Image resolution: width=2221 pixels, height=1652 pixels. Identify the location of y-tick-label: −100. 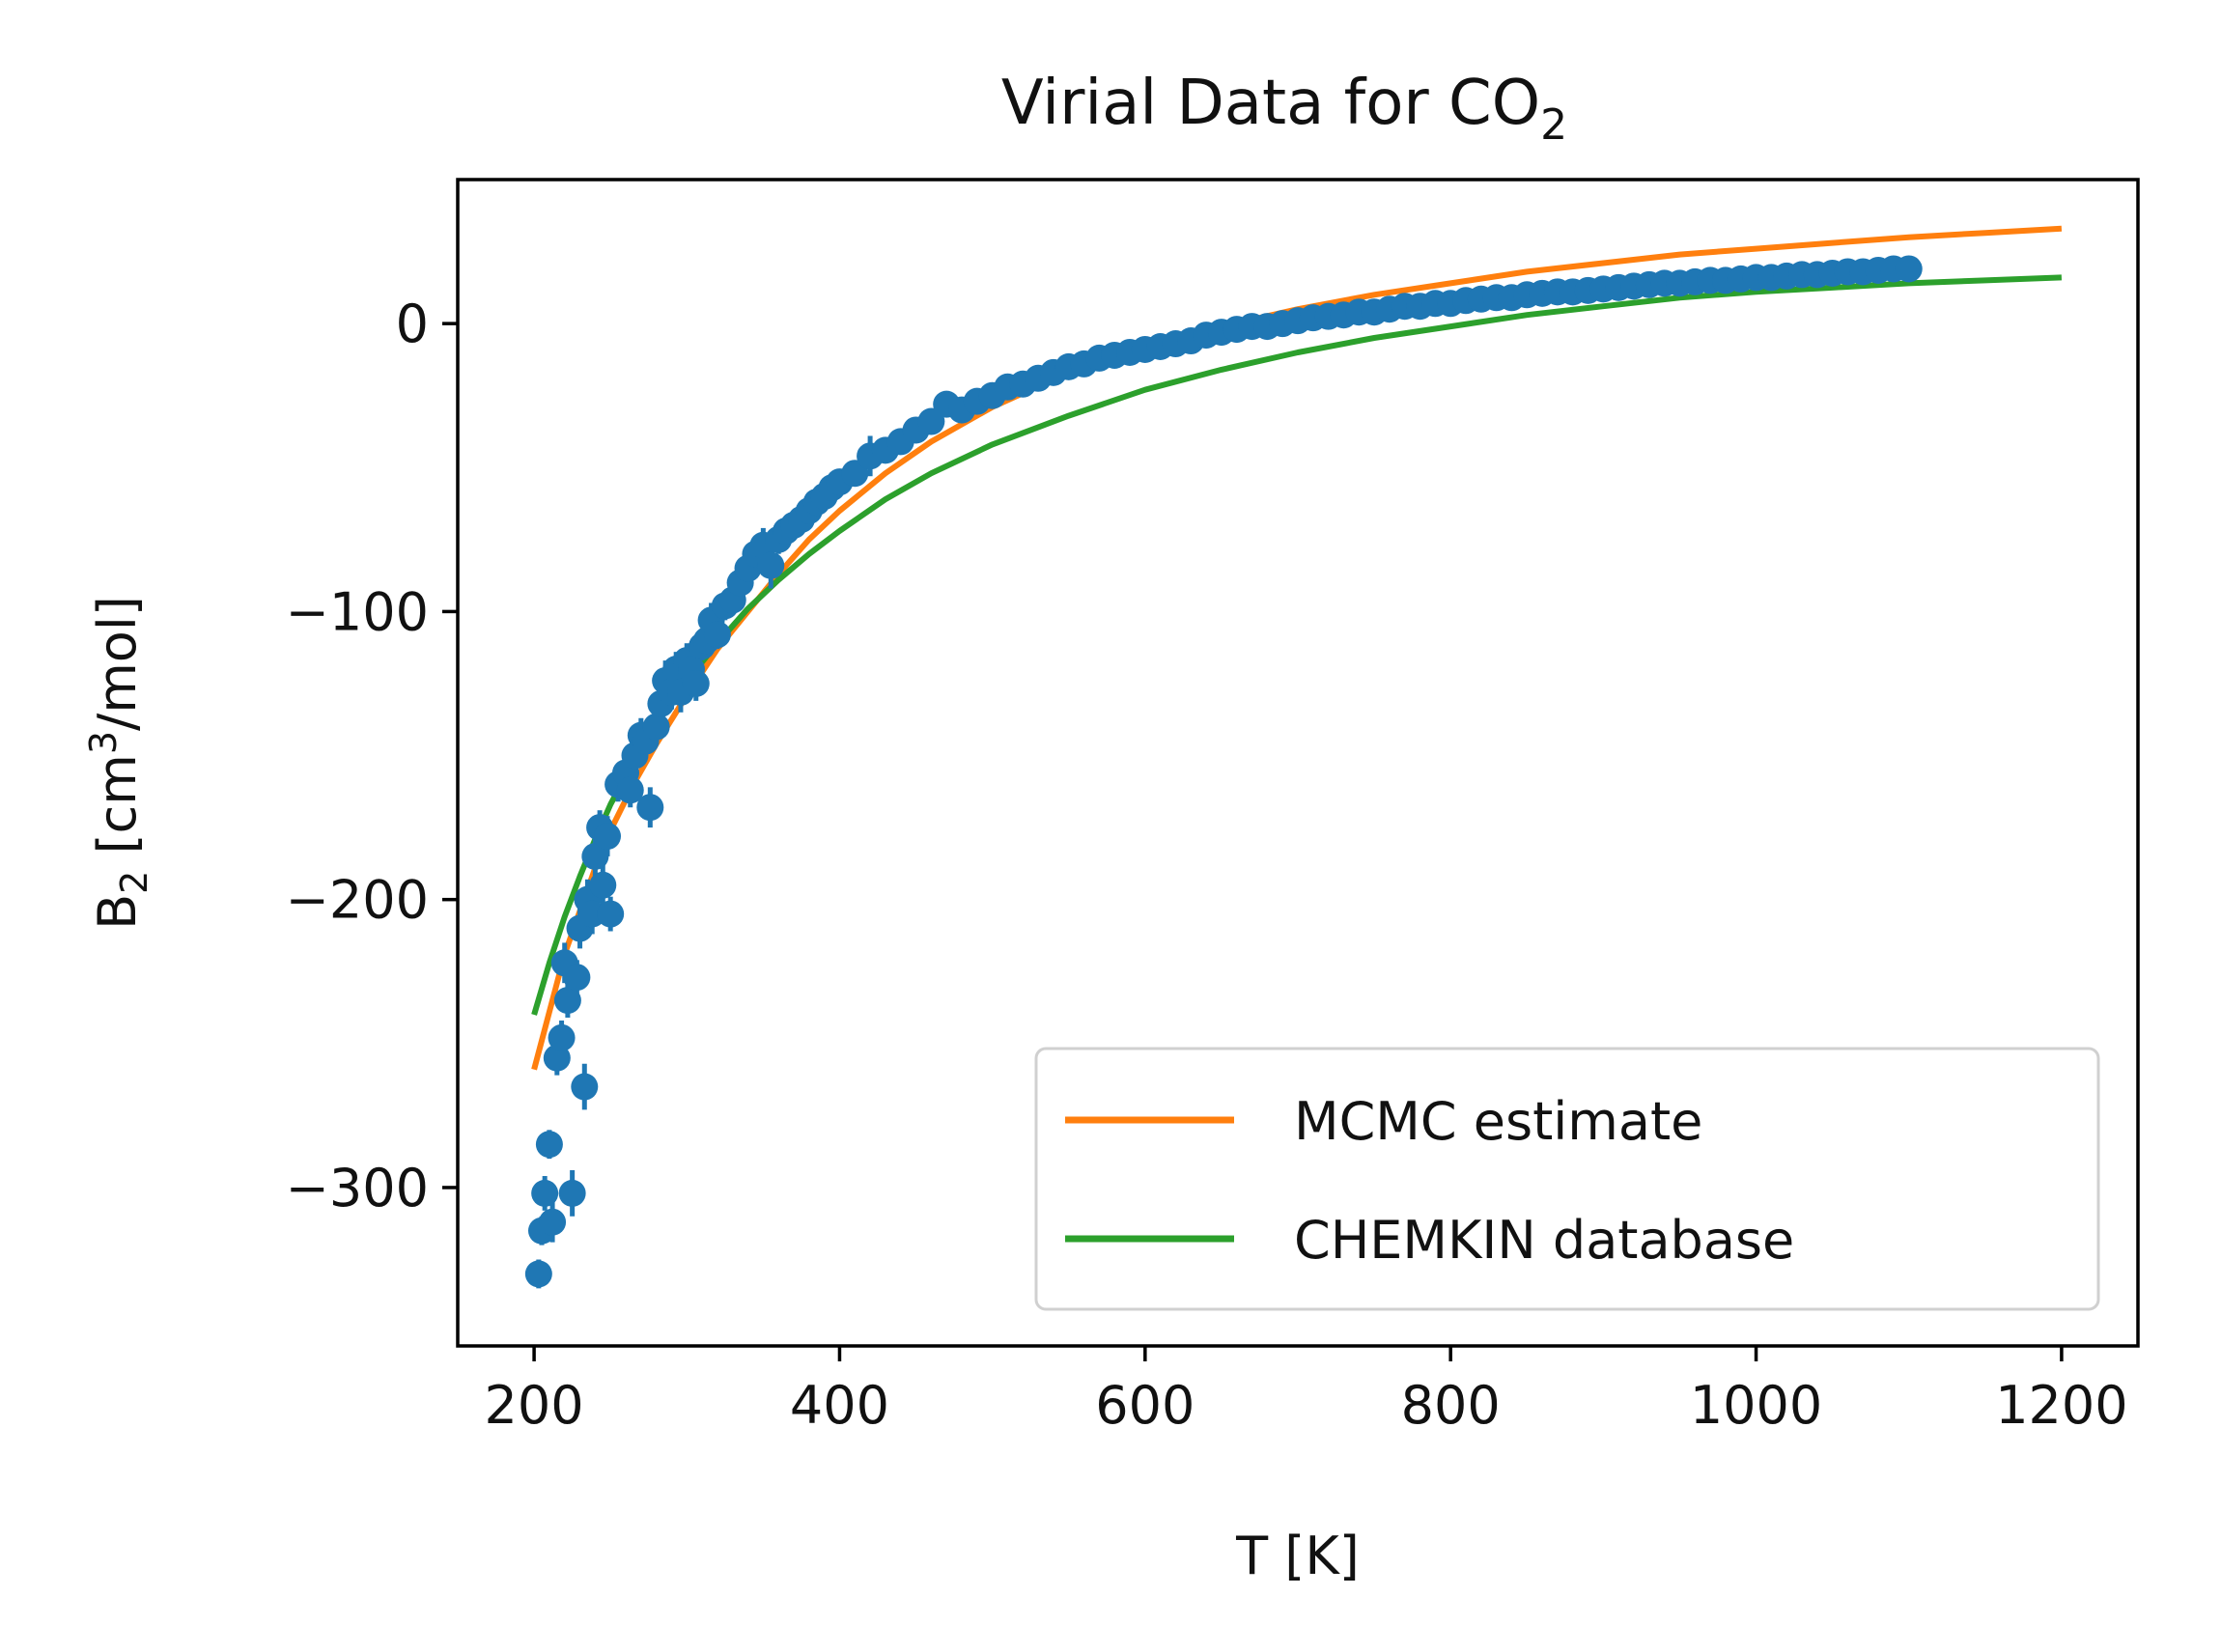
(358, 612).